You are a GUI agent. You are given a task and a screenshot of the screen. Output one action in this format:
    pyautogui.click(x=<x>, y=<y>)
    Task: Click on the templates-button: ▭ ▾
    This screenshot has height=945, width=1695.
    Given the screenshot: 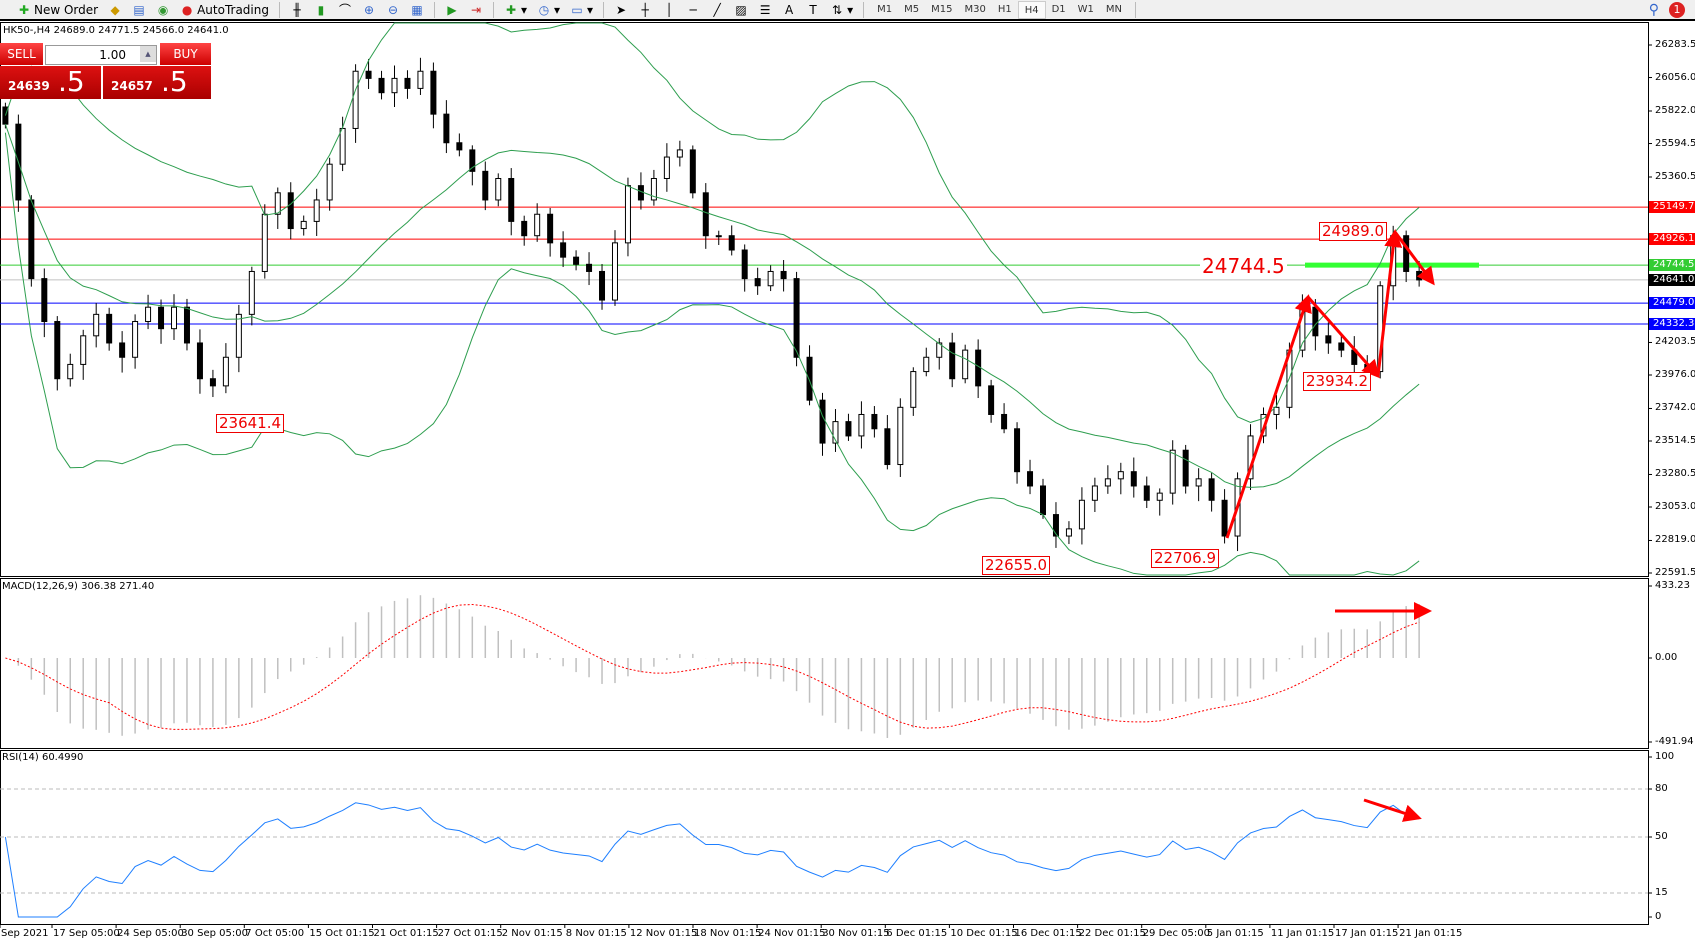 What is the action you would take?
    pyautogui.click(x=582, y=9)
    